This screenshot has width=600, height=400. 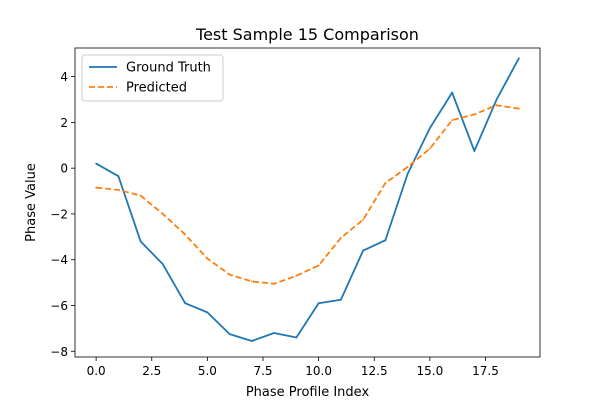 I want to click on x-axis-label: Phase Profile Index, so click(x=308, y=392).